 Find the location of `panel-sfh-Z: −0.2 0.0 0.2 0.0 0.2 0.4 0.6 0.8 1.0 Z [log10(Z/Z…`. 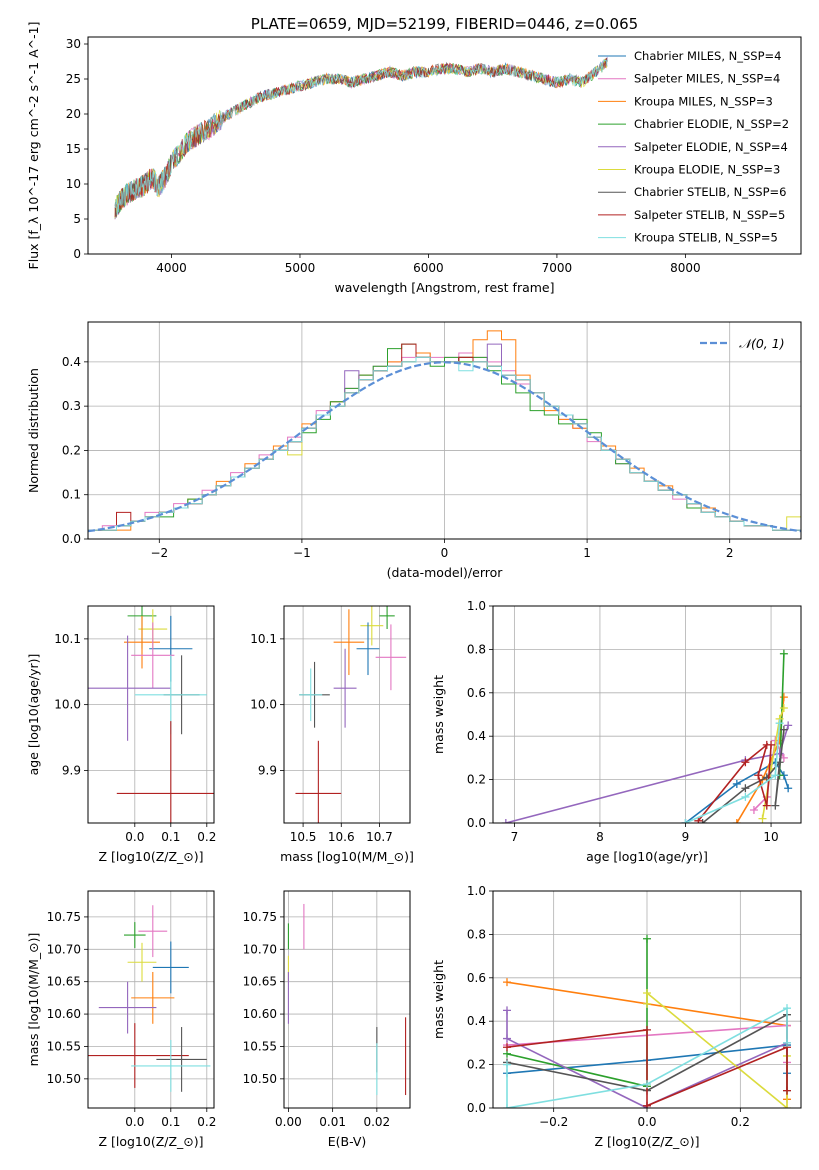

panel-sfh-Z: −0.2 0.0 0.2 0.0 0.2 0.4 0.6 0.8 1.0 Z [log10(Z/Z… is located at coordinates (616, 1016).